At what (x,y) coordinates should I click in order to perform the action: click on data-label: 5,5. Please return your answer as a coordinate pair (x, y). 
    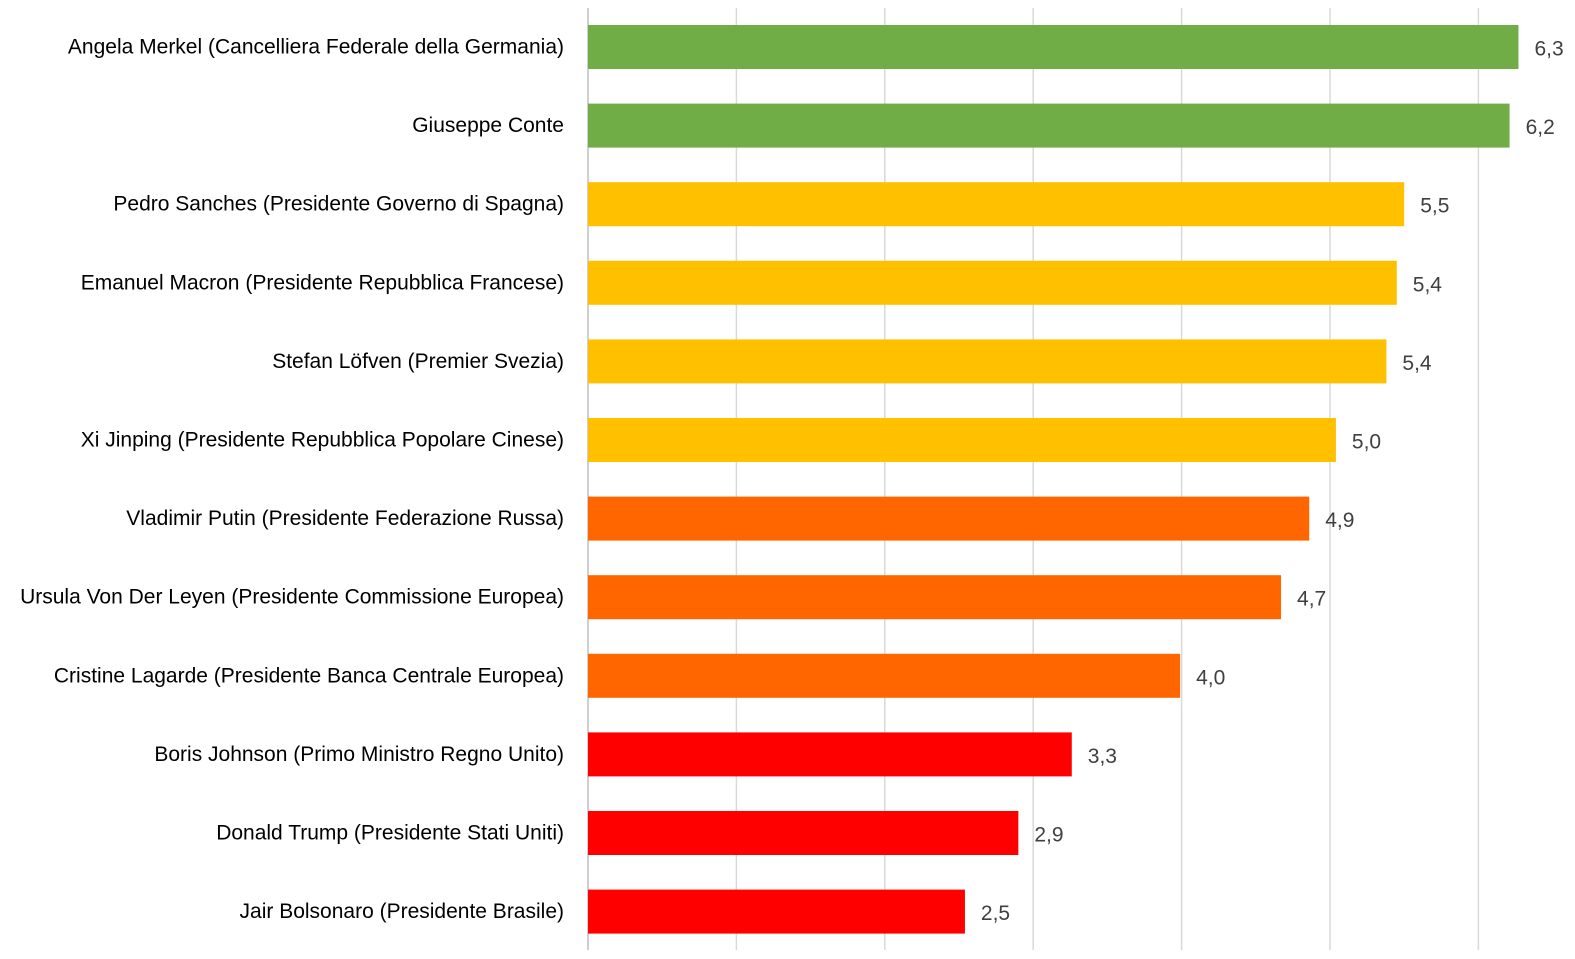
    Looking at the image, I should click on (1434, 206).